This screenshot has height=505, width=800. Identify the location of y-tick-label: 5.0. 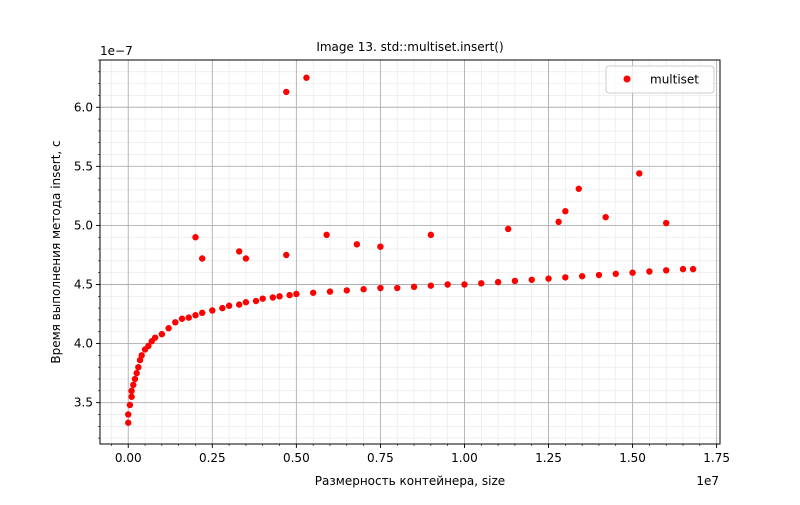
(83, 225).